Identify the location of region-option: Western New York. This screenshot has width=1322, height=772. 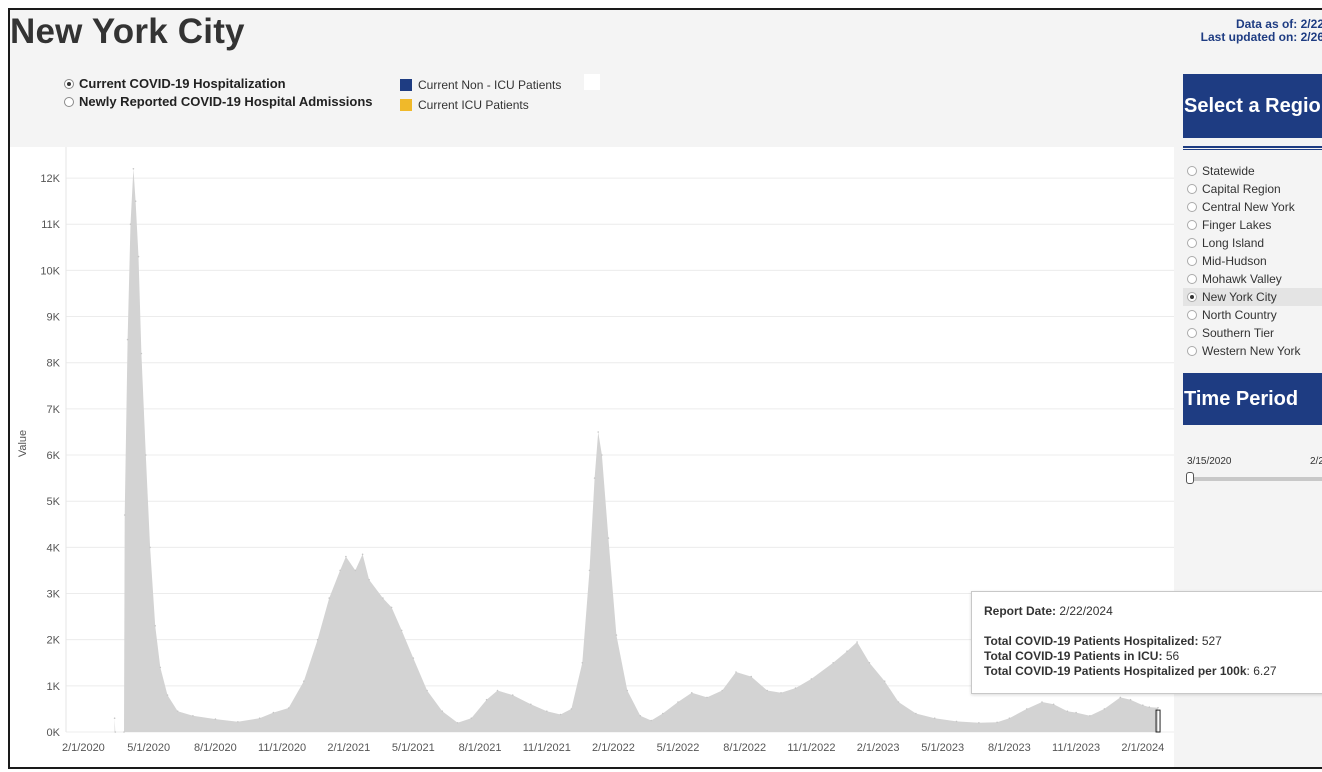
(1252, 351).